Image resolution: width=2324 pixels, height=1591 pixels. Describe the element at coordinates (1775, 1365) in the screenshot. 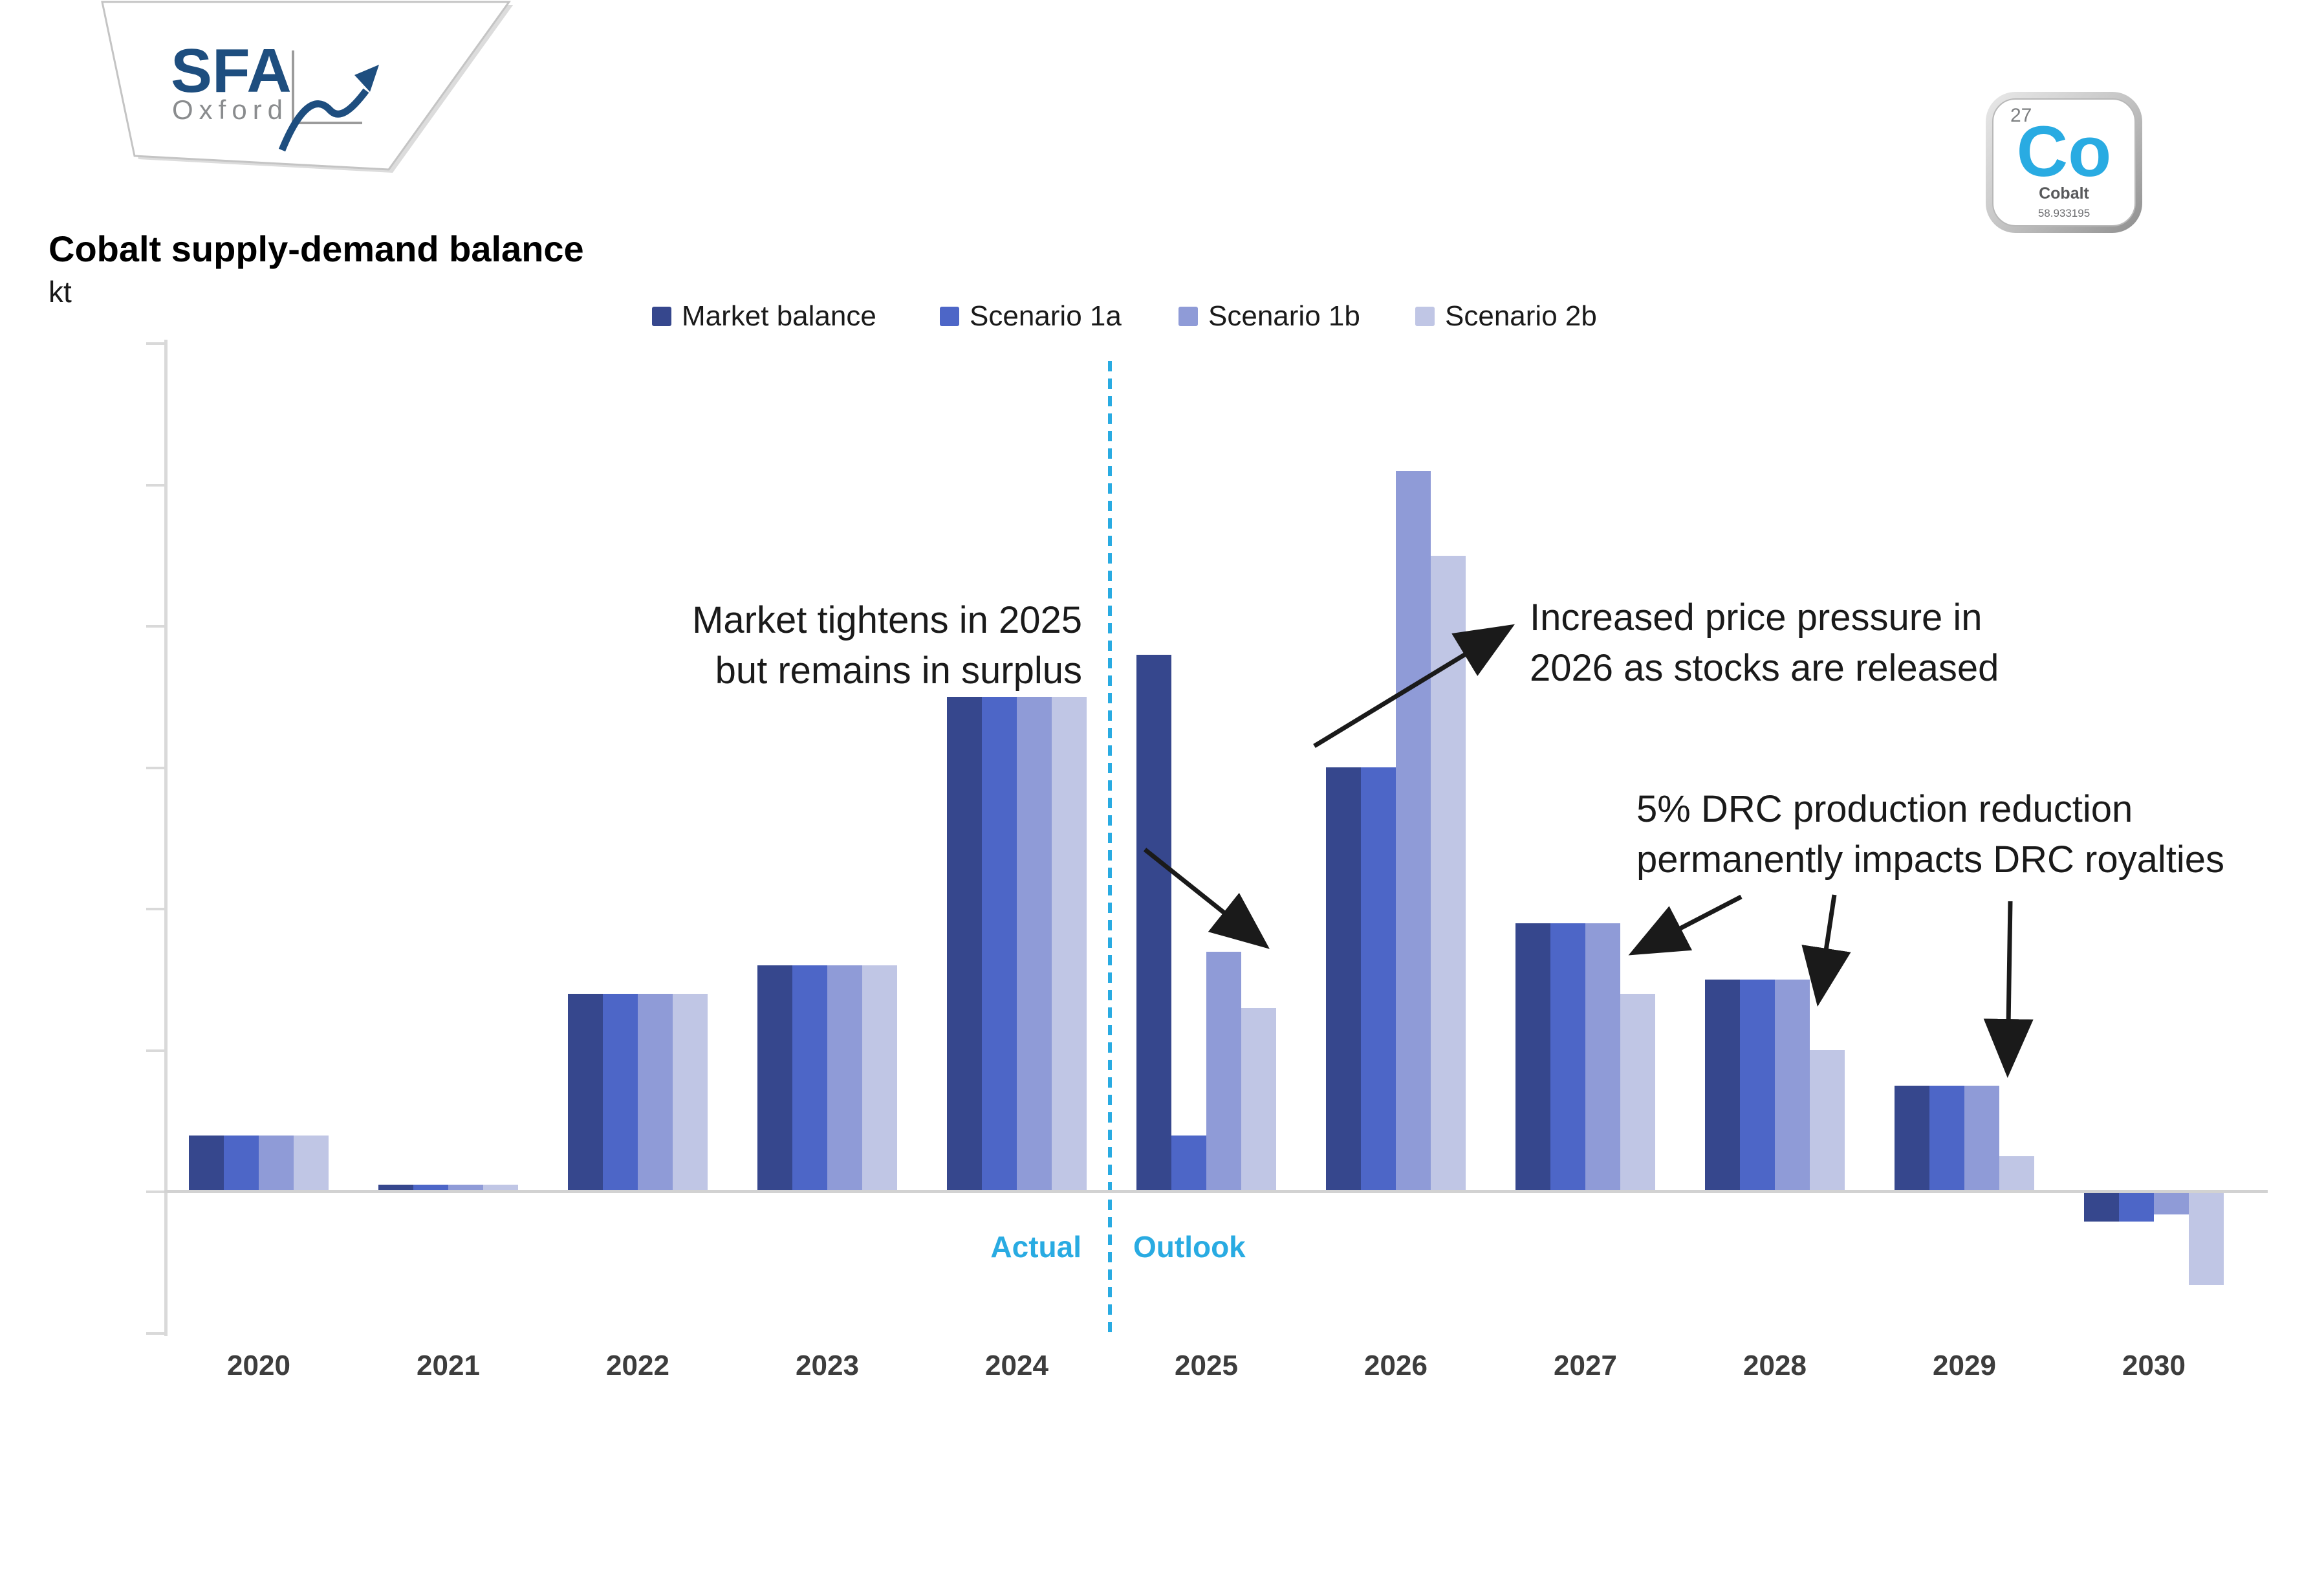

I see `x-axis-label-2028: 2028` at that location.